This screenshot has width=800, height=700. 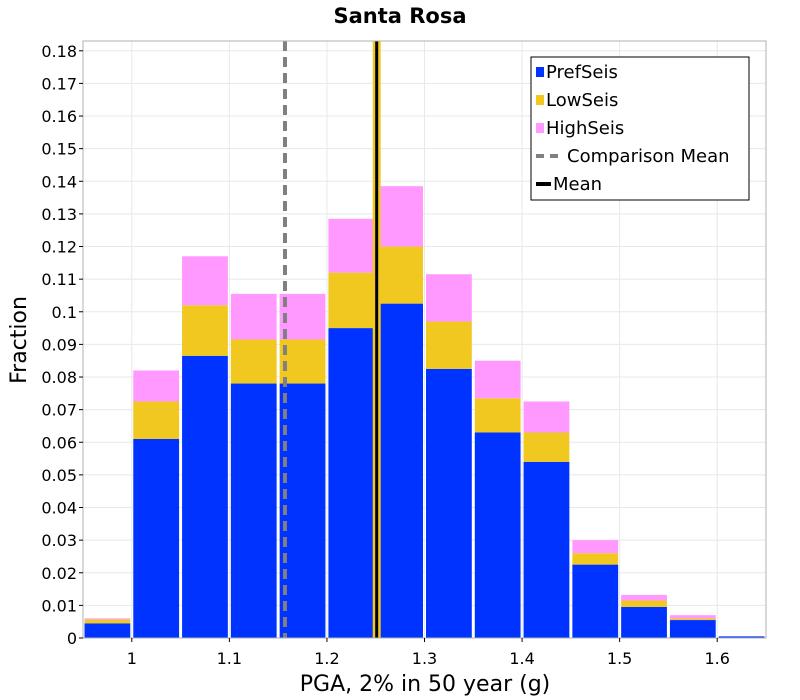 I want to click on x-tick-label: 1.1, so click(x=229, y=658).